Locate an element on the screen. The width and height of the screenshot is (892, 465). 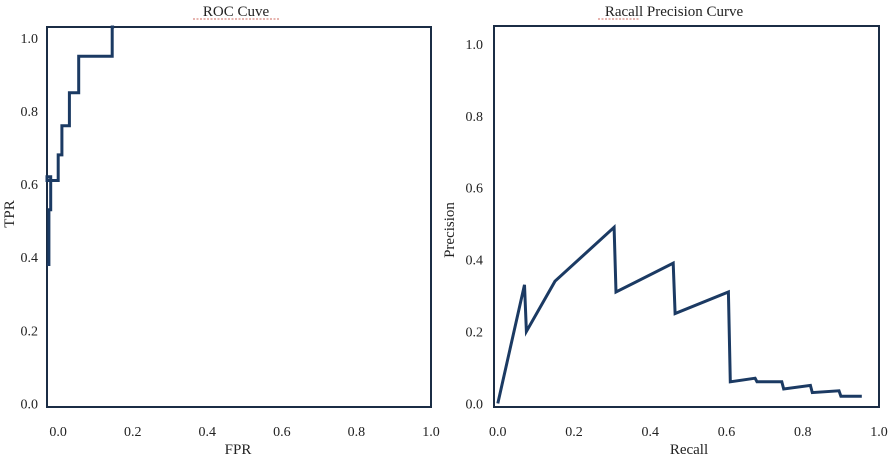
roc-title: ROC Cuve is located at coordinates (236, 12).